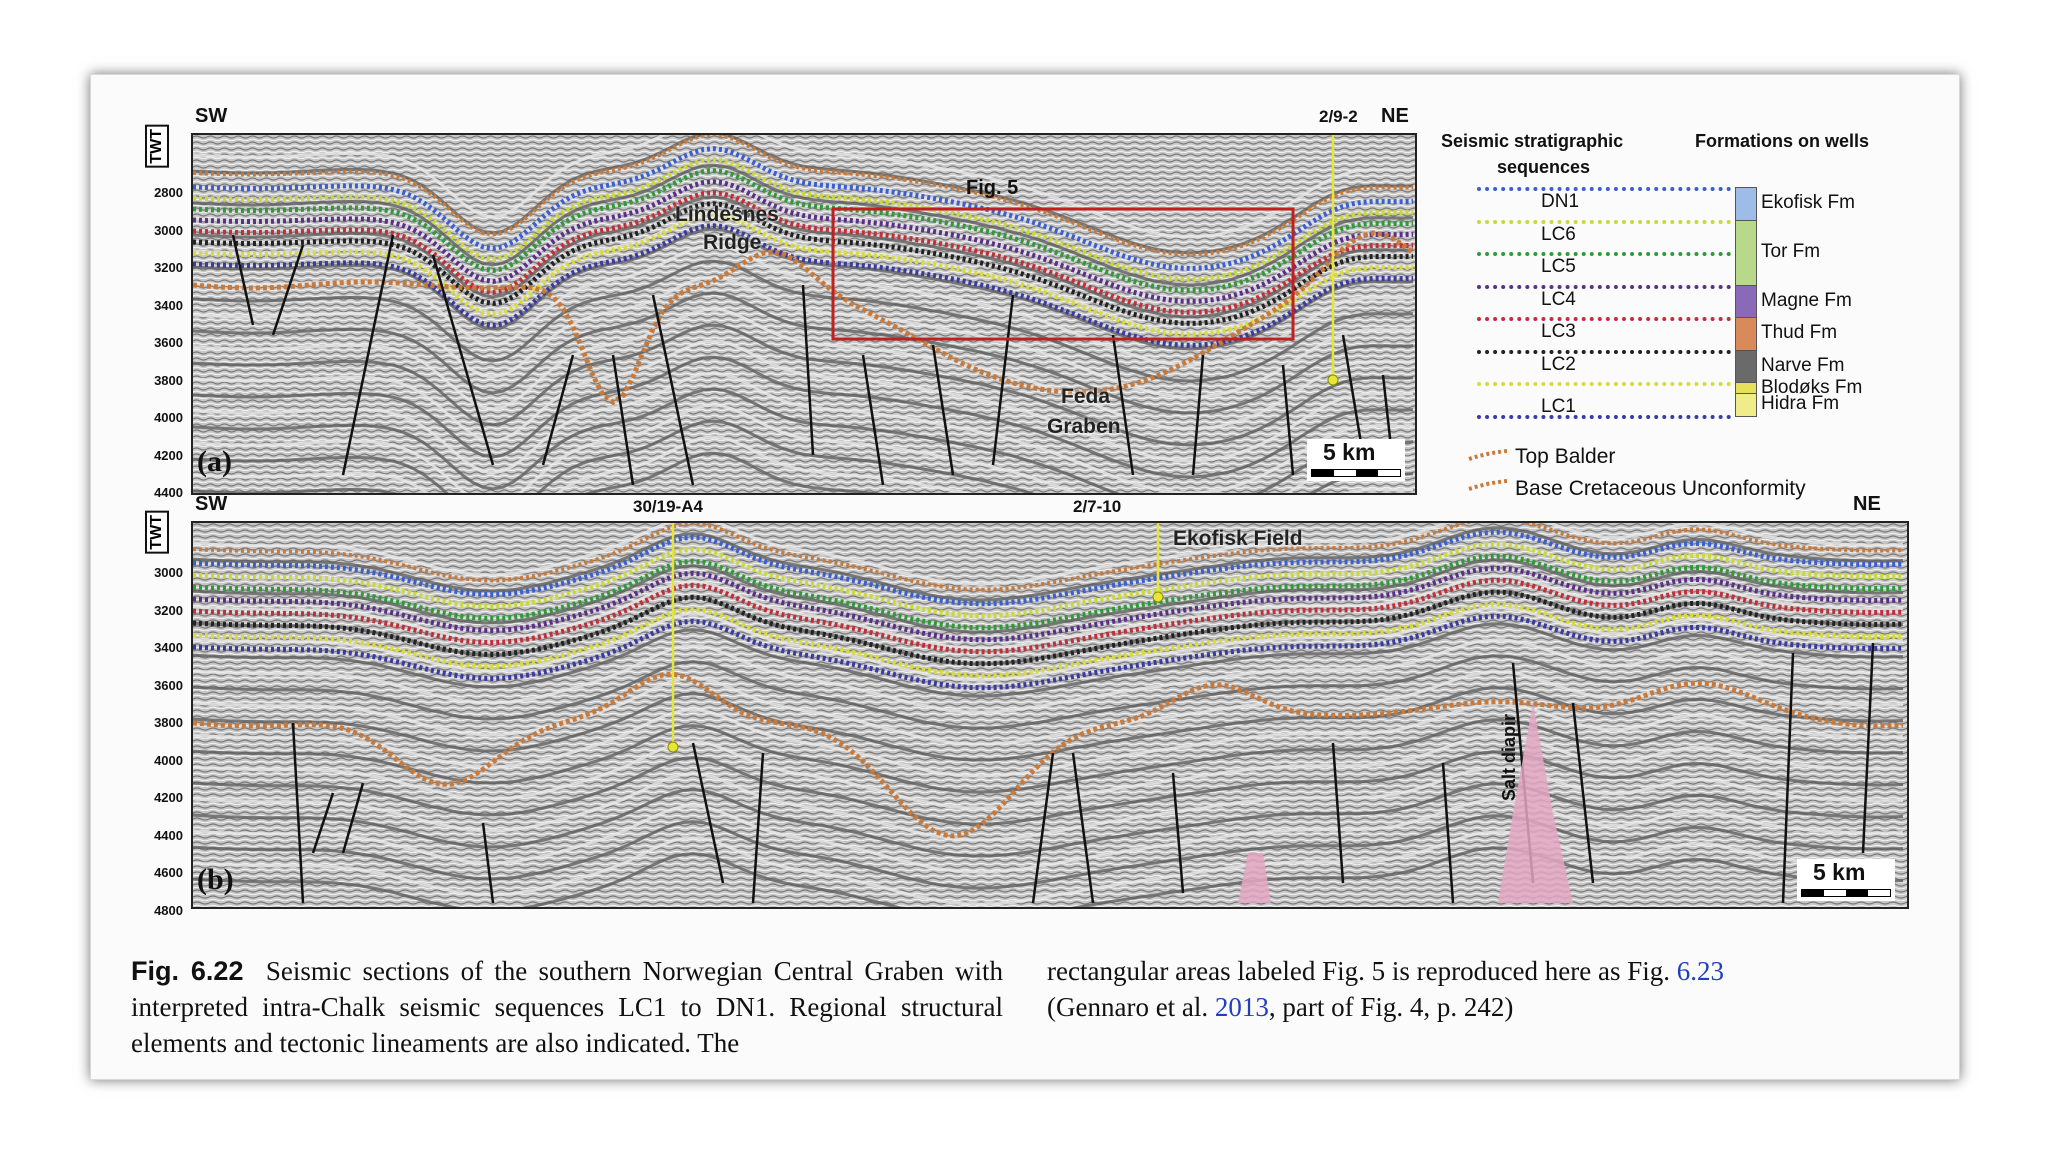  What do you see at coordinates (1535, 803) in the screenshot?
I see `salt-diapir-shape` at bounding box center [1535, 803].